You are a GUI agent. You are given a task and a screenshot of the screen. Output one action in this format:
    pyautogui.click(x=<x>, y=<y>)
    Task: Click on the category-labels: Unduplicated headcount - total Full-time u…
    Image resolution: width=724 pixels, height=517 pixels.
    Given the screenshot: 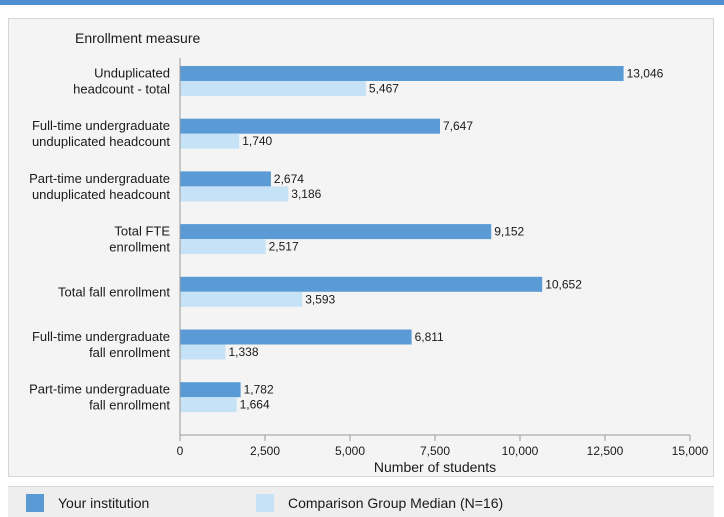 What is the action you would take?
    pyautogui.click(x=99, y=239)
    